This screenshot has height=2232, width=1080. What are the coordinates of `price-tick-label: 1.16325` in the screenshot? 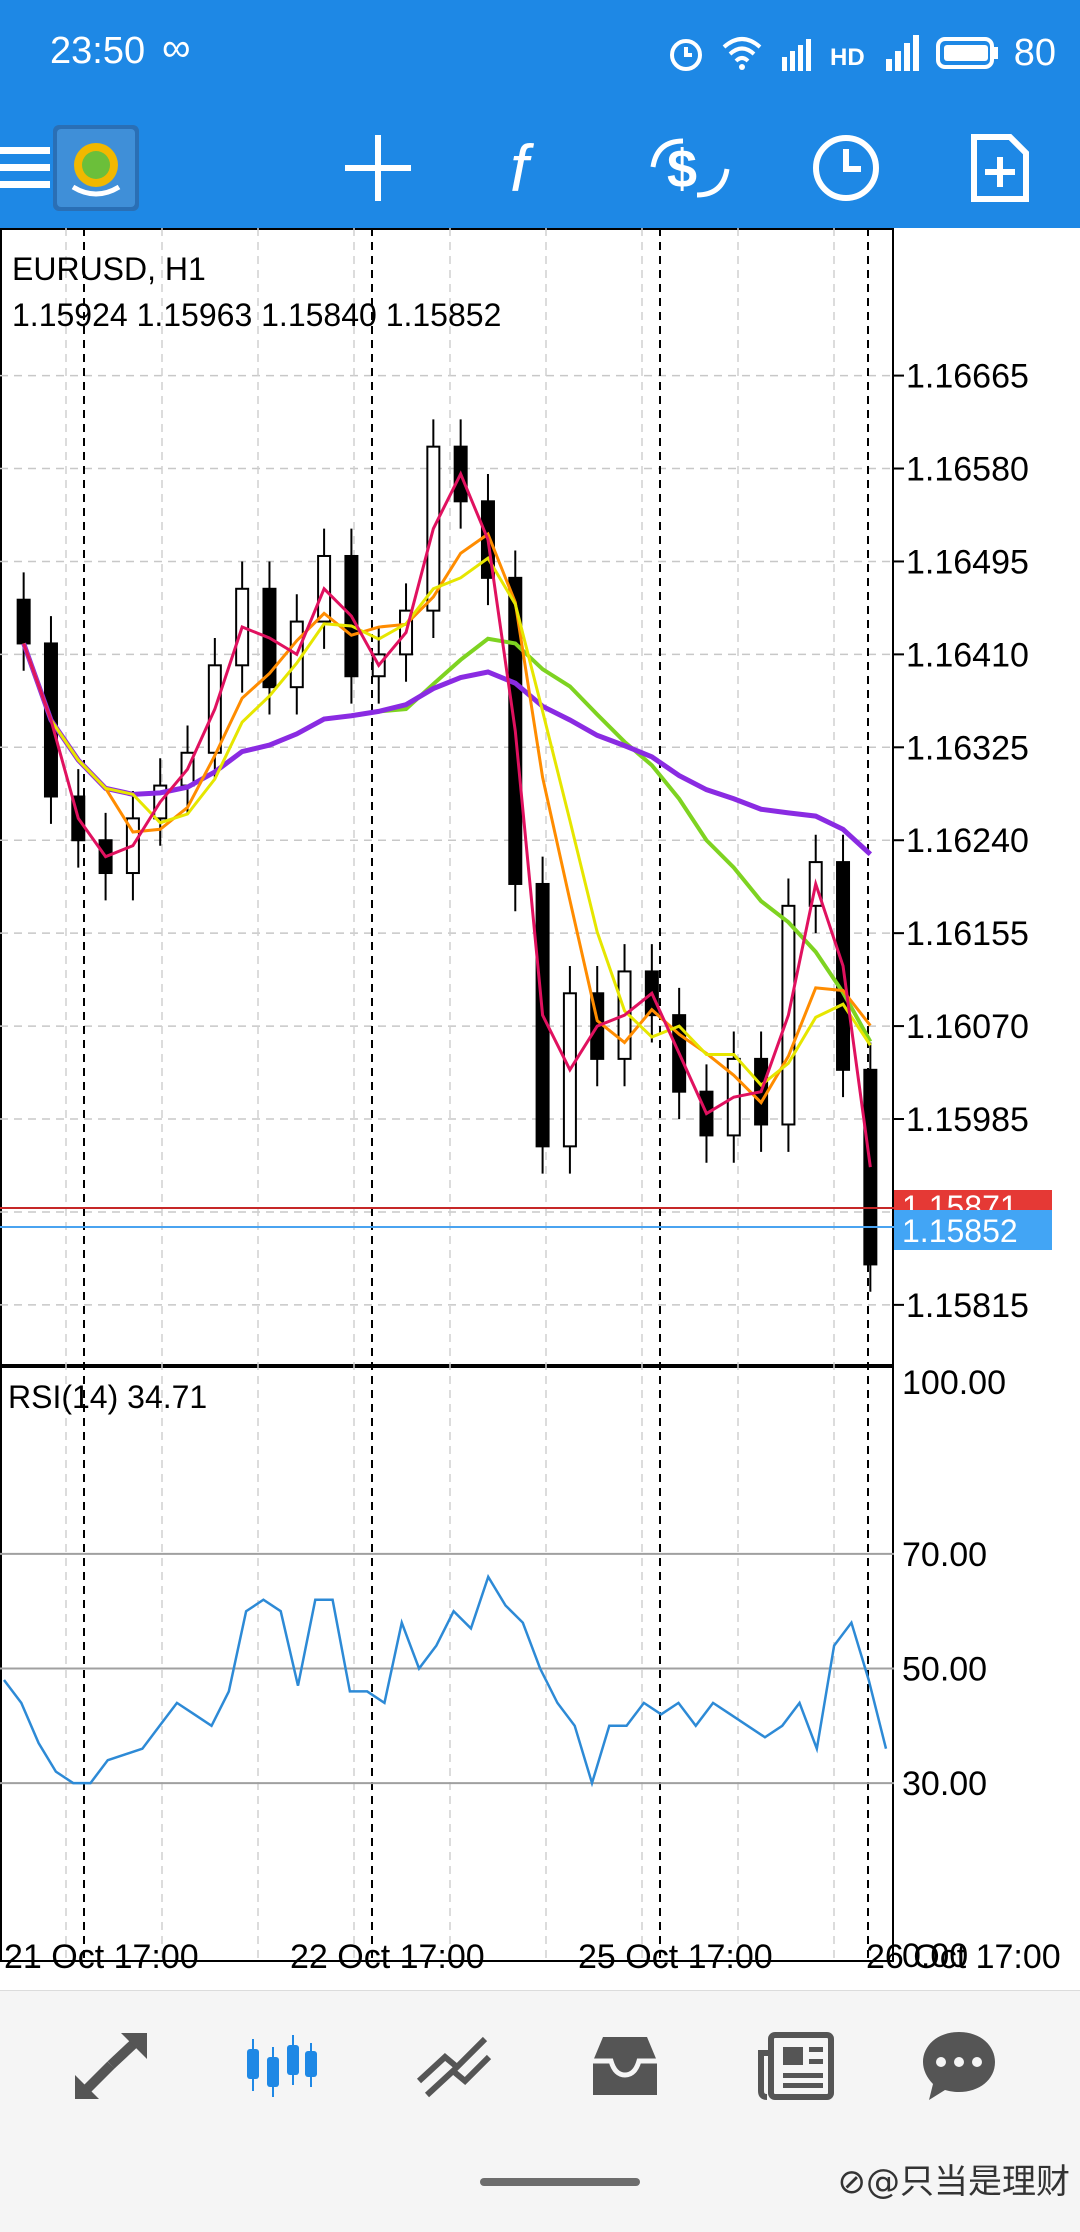 It's located at (967, 748).